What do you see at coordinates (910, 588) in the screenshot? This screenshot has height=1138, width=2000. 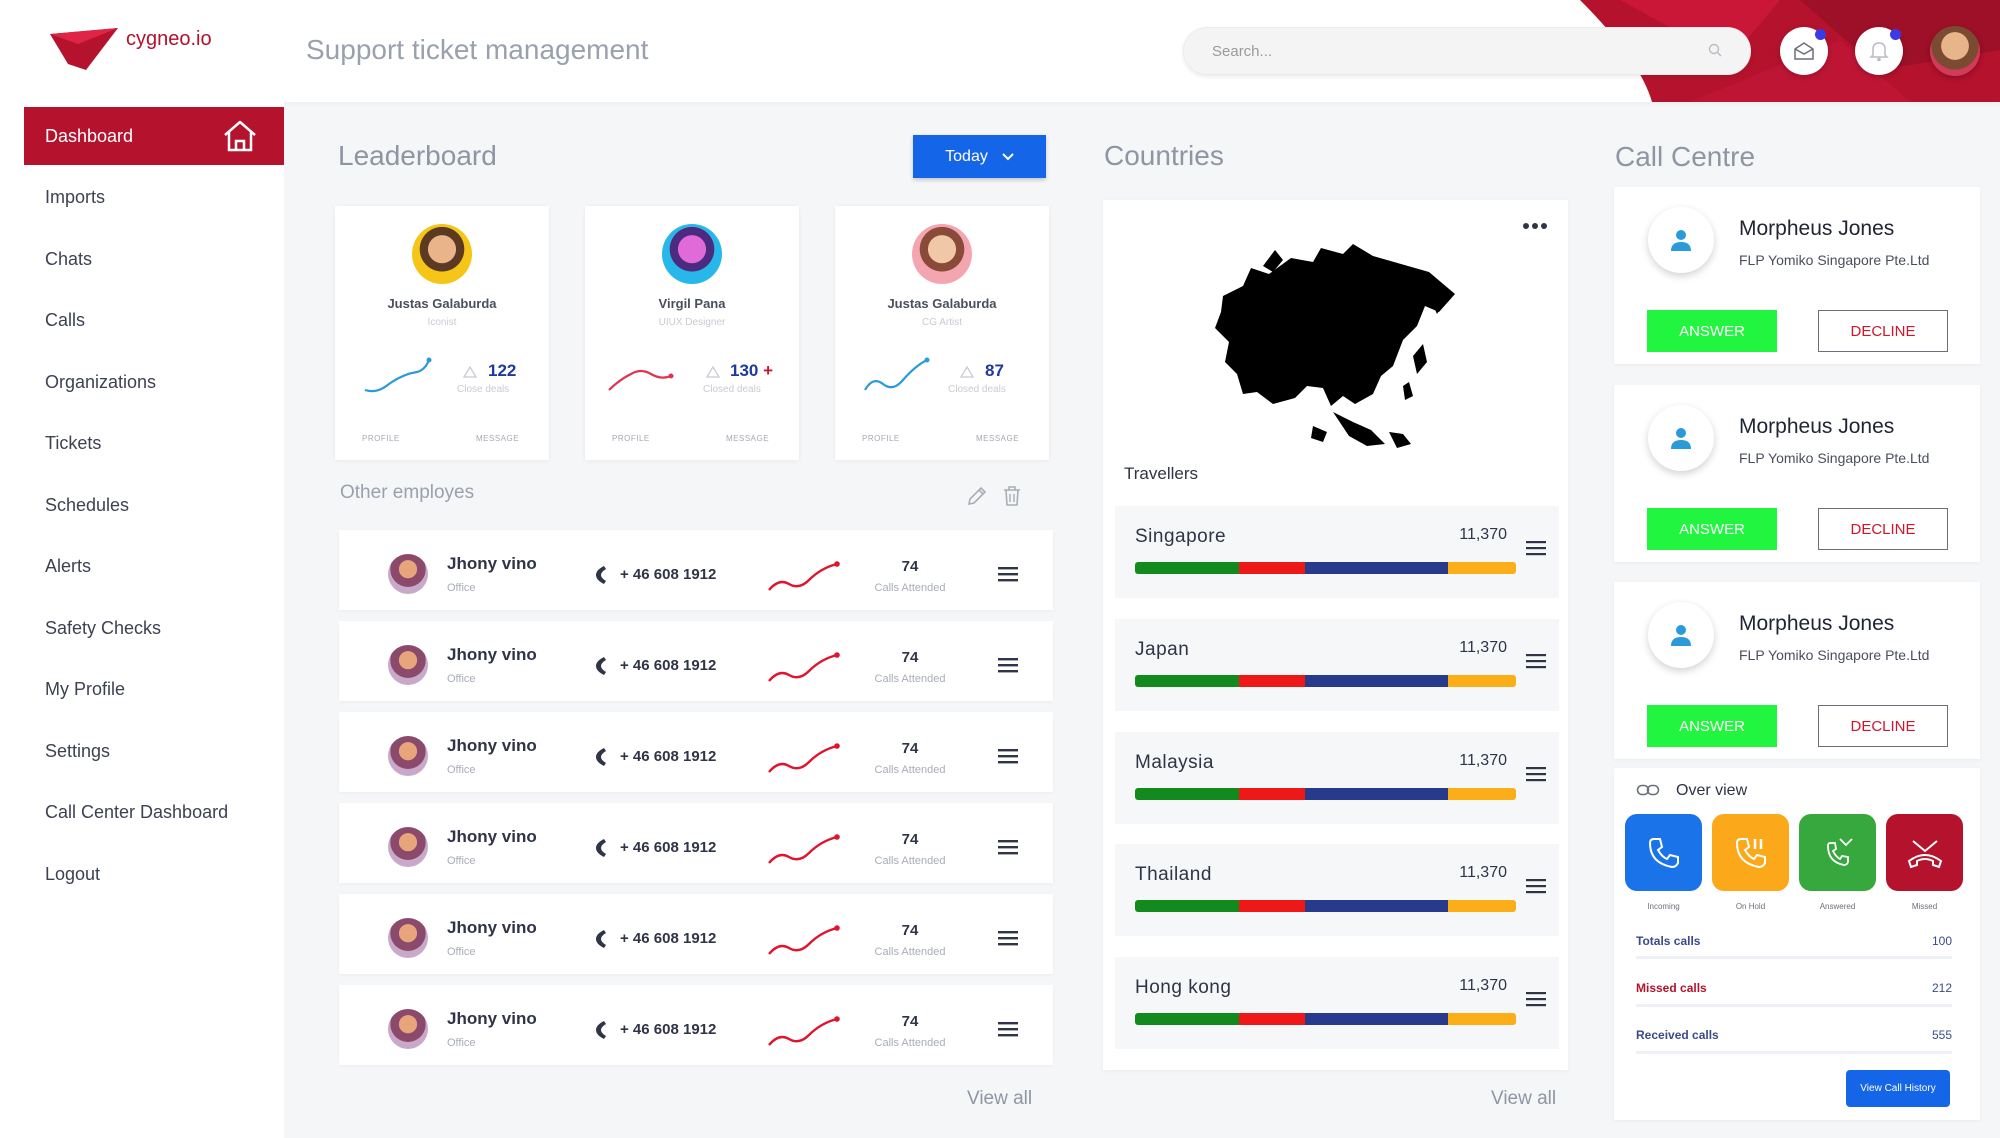 I see `calls-attended-label: Calls Attended` at bounding box center [910, 588].